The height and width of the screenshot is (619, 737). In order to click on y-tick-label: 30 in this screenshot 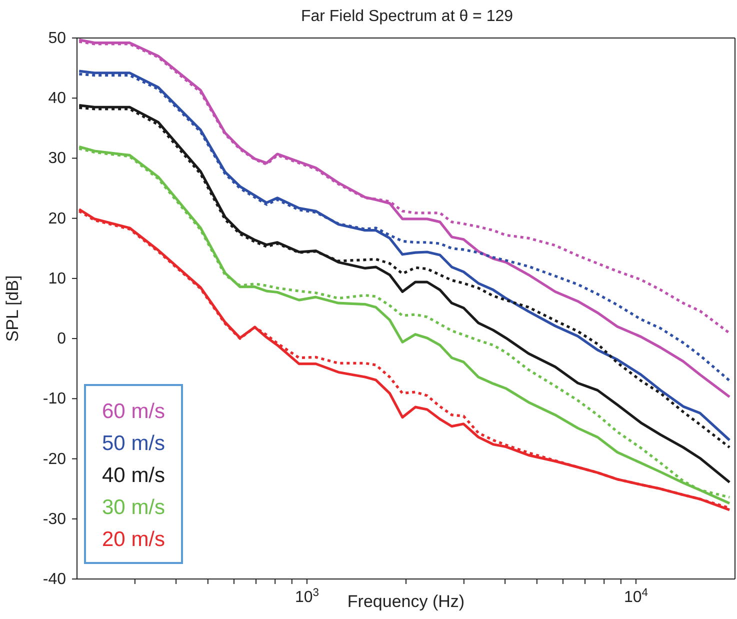, I will do `click(57, 159)`.